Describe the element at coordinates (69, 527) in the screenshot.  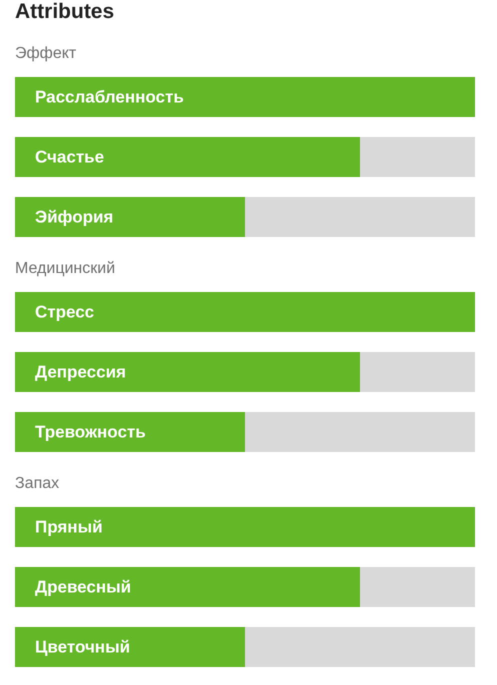
I see `y-tick-label: Пряный` at that location.